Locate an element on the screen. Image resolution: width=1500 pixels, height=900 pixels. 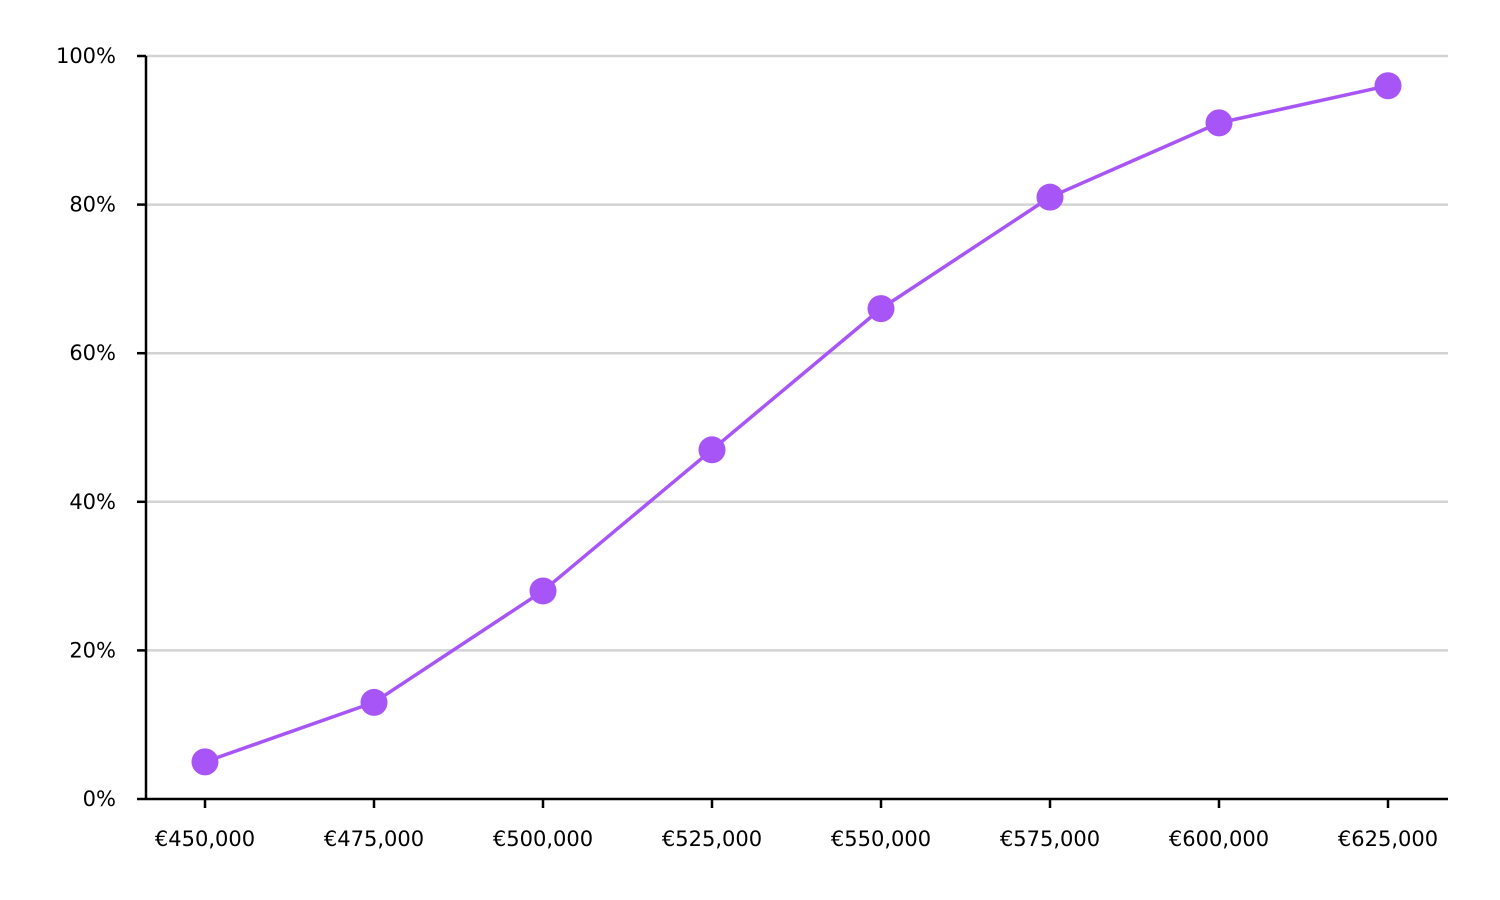
x-tick-label-0: €450,000 is located at coordinates (205, 839).